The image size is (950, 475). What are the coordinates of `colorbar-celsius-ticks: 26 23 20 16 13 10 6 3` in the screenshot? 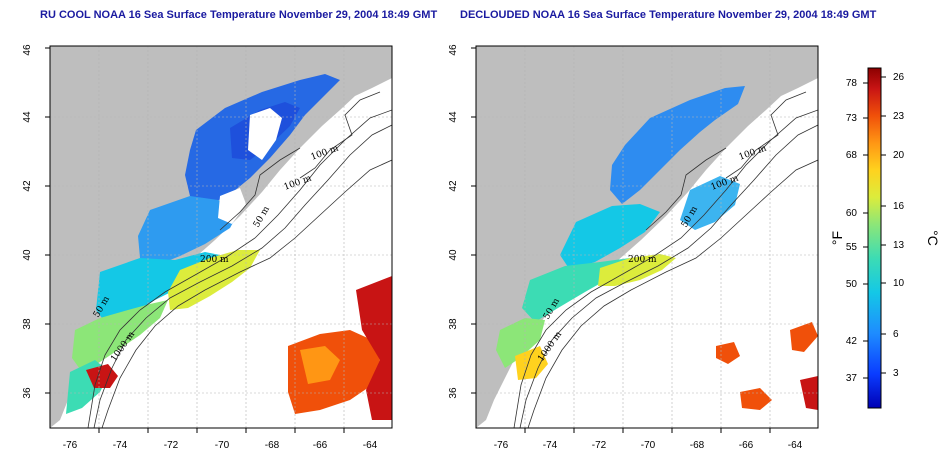 It's located at (899, 225).